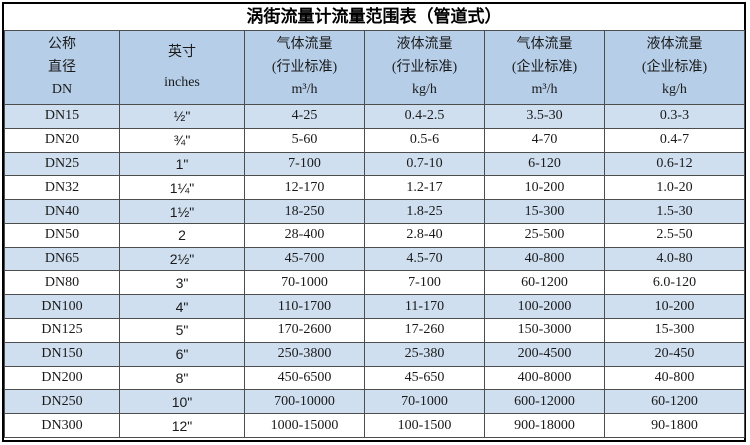 The height and width of the screenshot is (445, 750). What do you see at coordinates (62, 188) in the screenshot?
I see `cell-dn: DN32` at bounding box center [62, 188].